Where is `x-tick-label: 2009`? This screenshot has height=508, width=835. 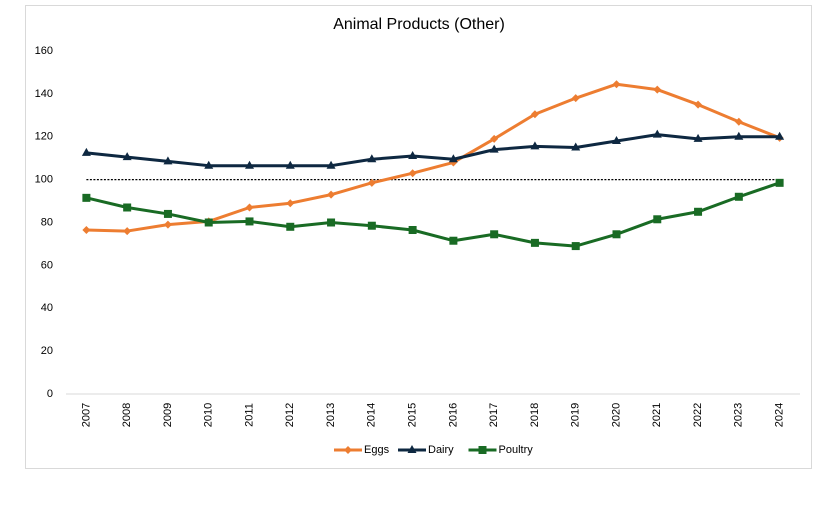
x-tick-label: 2009 is located at coordinates (168, 415).